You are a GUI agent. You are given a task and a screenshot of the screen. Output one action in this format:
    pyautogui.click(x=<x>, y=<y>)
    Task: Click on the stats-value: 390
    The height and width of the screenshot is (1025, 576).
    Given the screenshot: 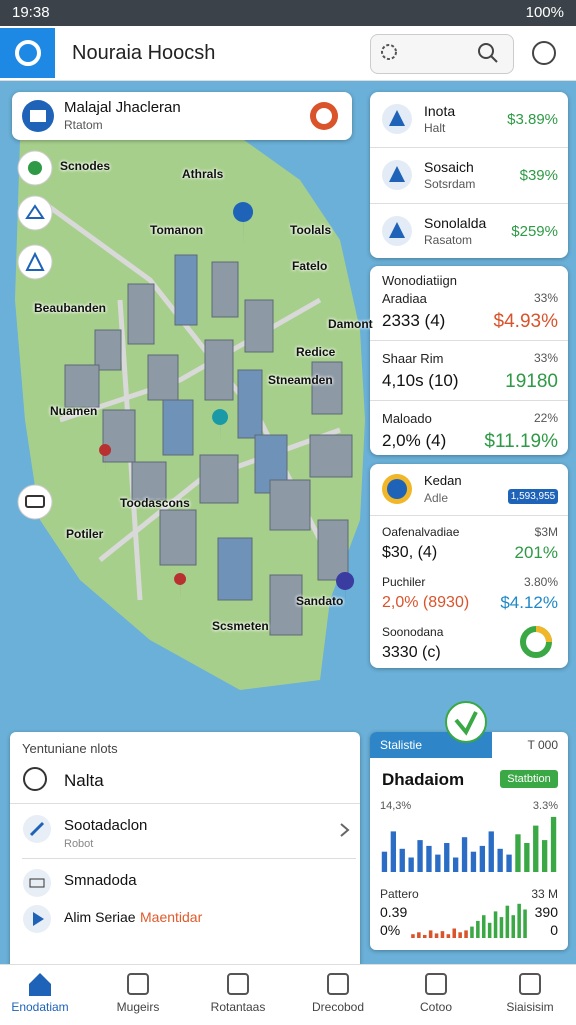 What is the action you would take?
    pyautogui.click(x=546, y=912)
    